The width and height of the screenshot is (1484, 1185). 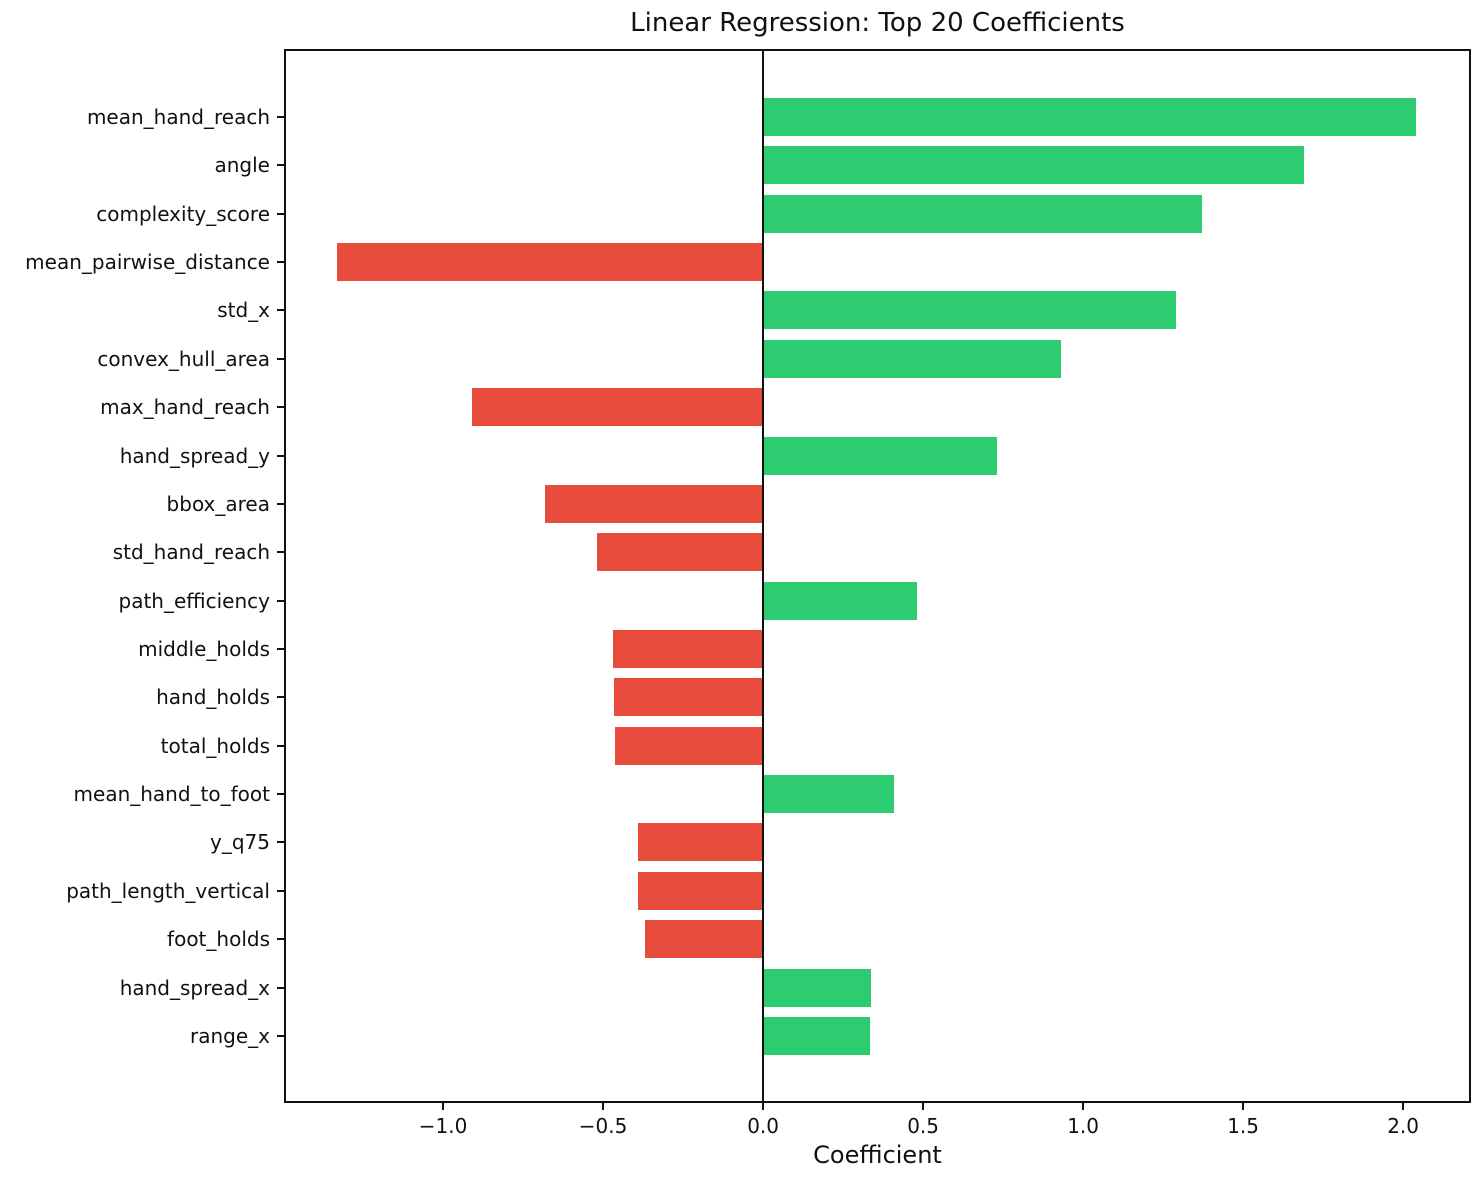 I want to click on bar-mean_hand_reach, so click(x=1089, y=117).